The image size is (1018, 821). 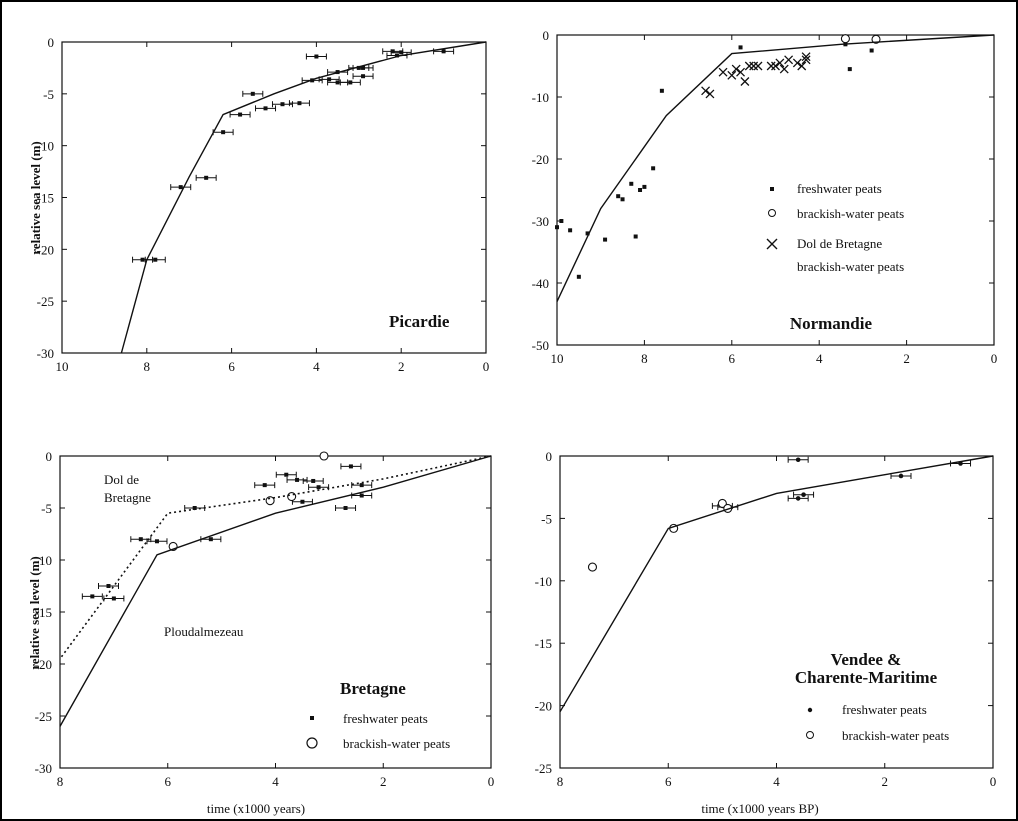 I want to click on legend-marker-dot, so click(x=810, y=710).